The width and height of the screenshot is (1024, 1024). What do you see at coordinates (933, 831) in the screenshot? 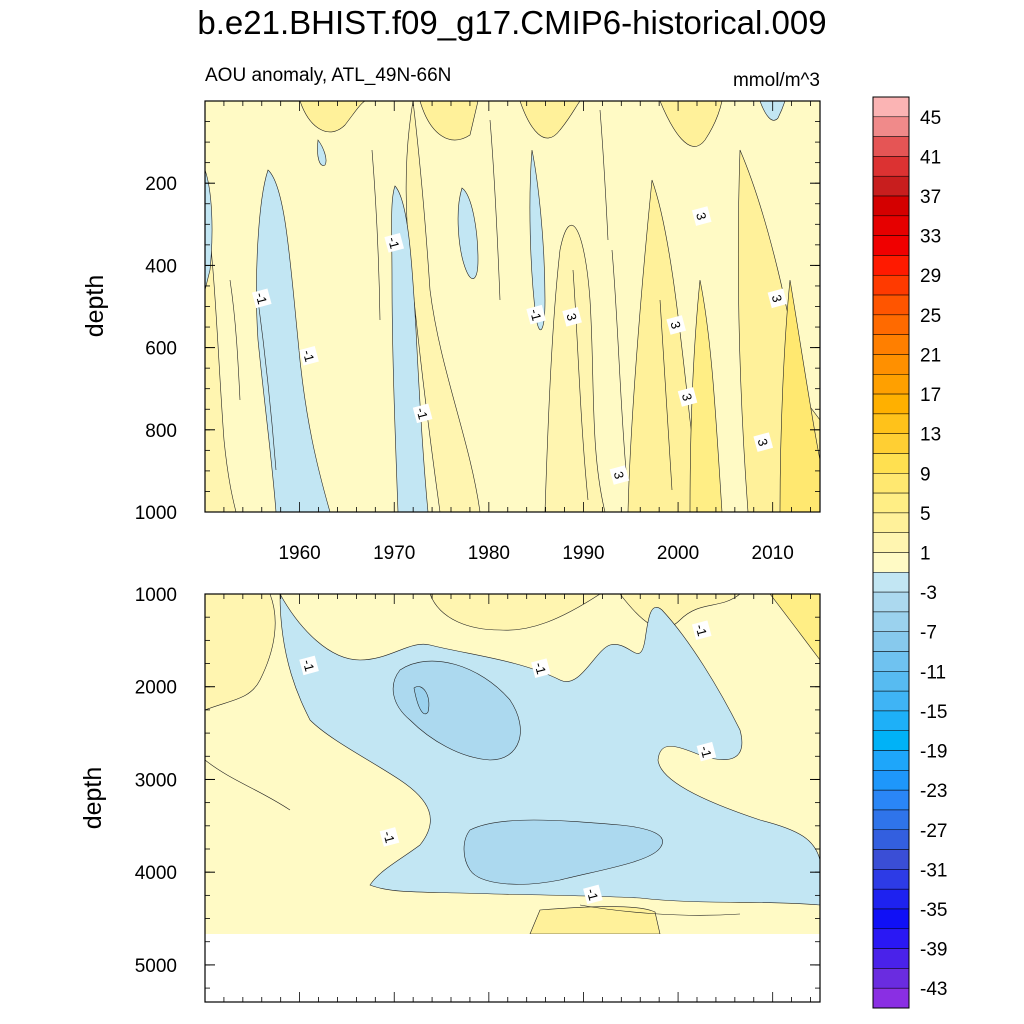
I see `colorbar-label: -27` at bounding box center [933, 831].